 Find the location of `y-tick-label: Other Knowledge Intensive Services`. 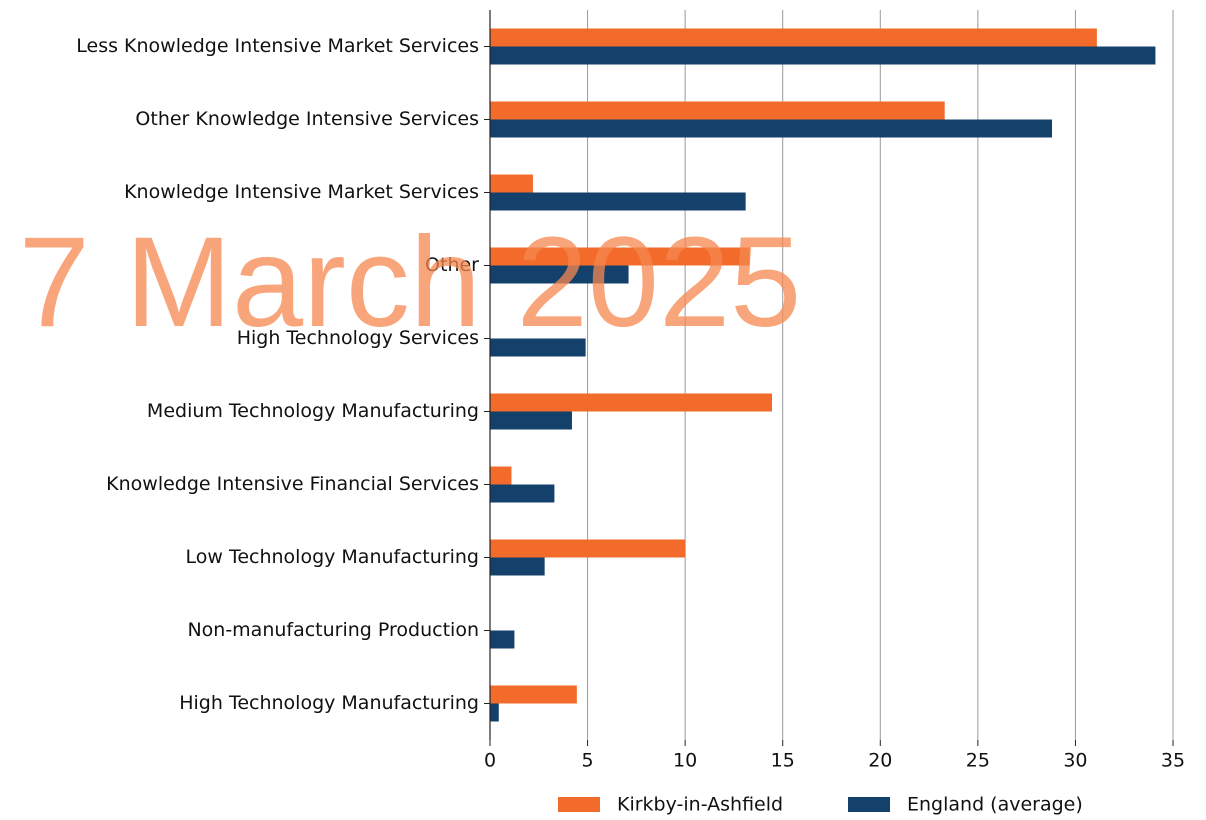

y-tick-label: Other Knowledge Intensive Services is located at coordinates (307, 119).